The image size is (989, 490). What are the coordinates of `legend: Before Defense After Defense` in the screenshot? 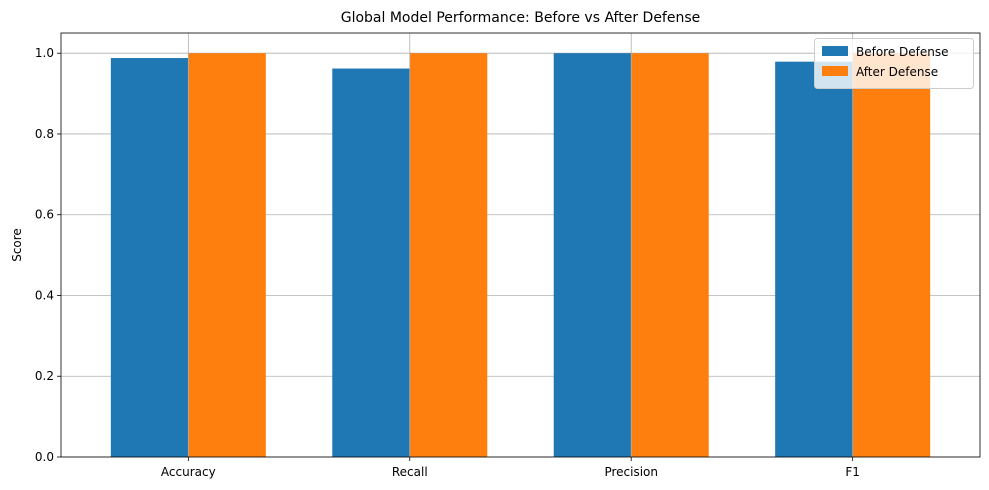 It's located at (894, 63).